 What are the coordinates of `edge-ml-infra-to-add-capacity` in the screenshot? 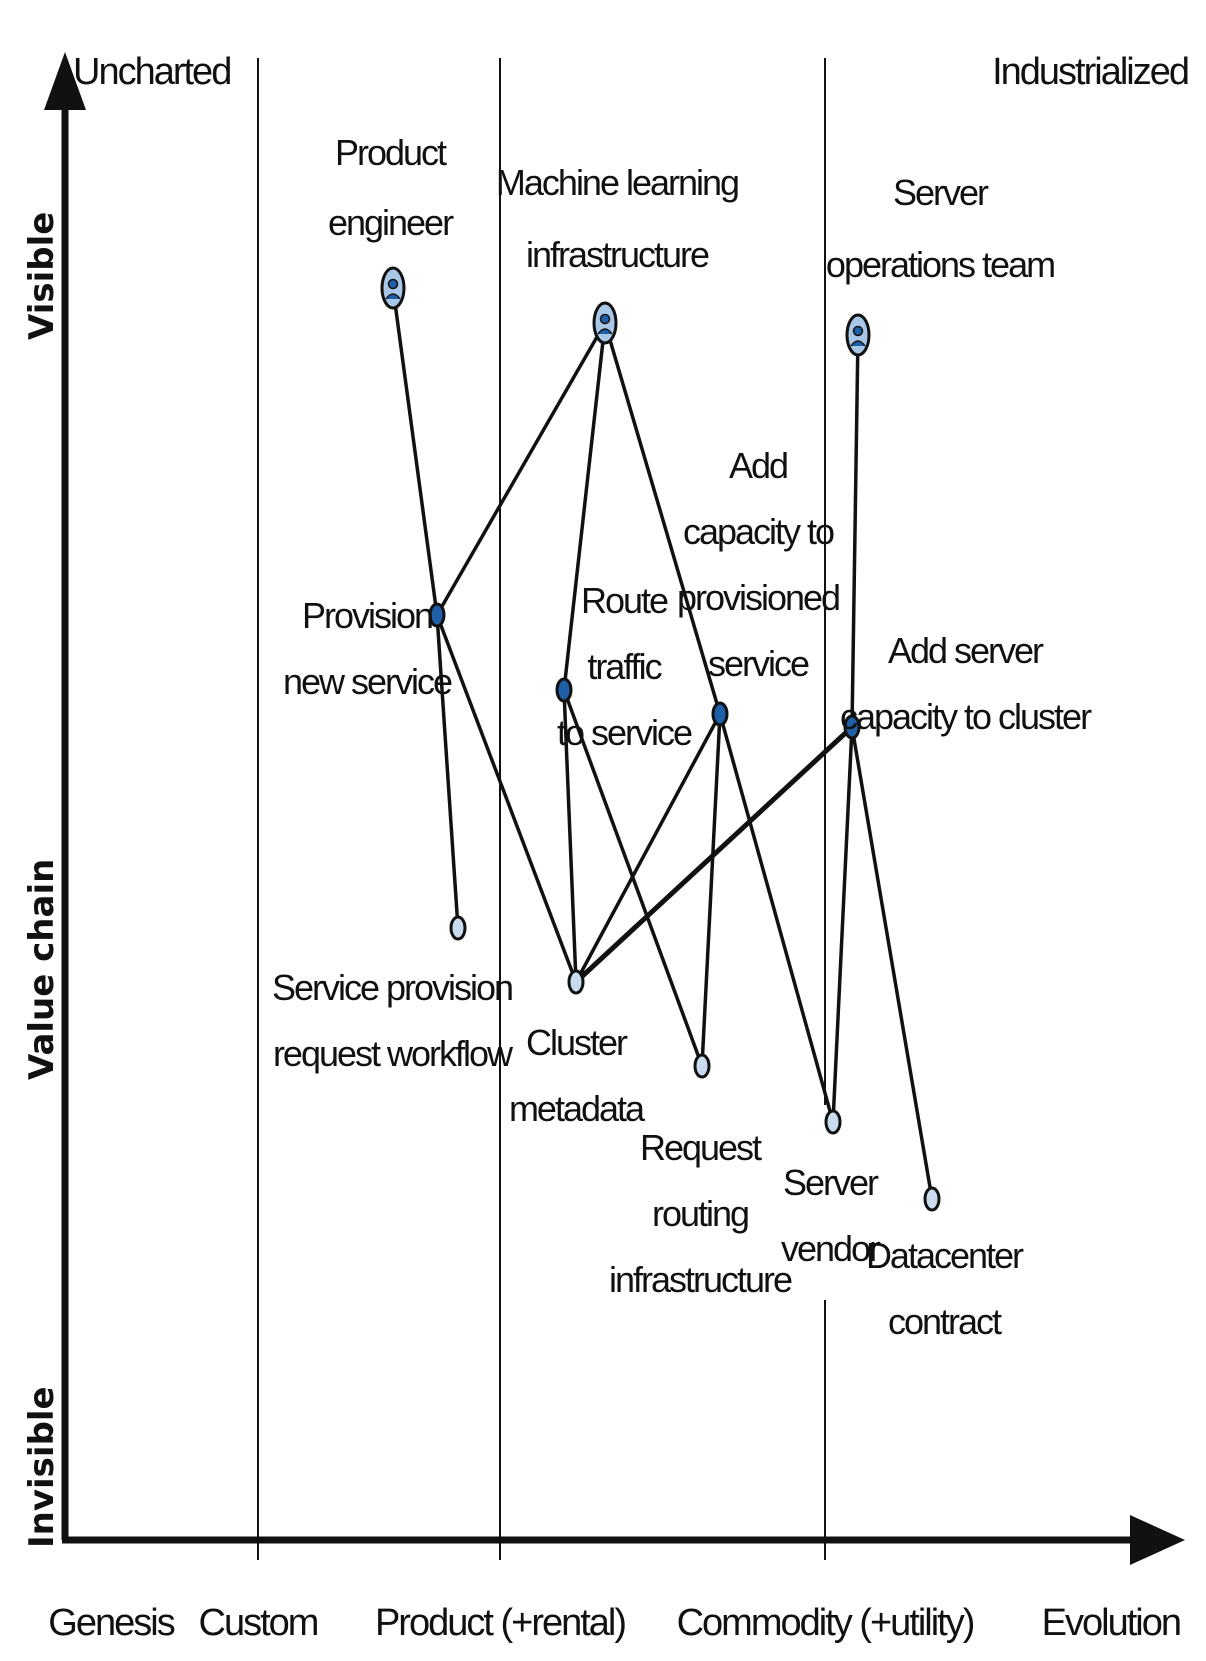 It's located at (662, 518).